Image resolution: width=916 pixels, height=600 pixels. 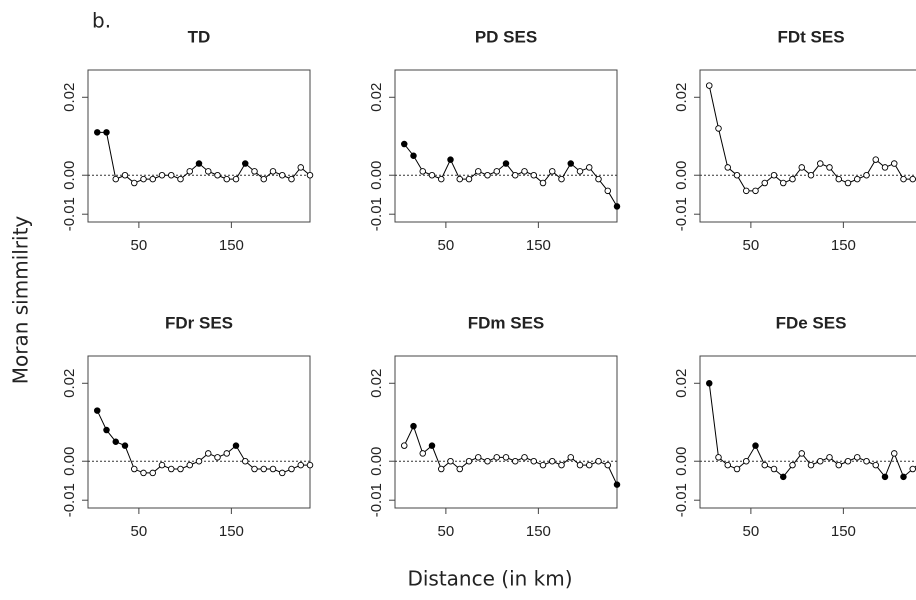 What do you see at coordinates (101, 21) in the screenshot?
I see `panel-label: b.` at bounding box center [101, 21].